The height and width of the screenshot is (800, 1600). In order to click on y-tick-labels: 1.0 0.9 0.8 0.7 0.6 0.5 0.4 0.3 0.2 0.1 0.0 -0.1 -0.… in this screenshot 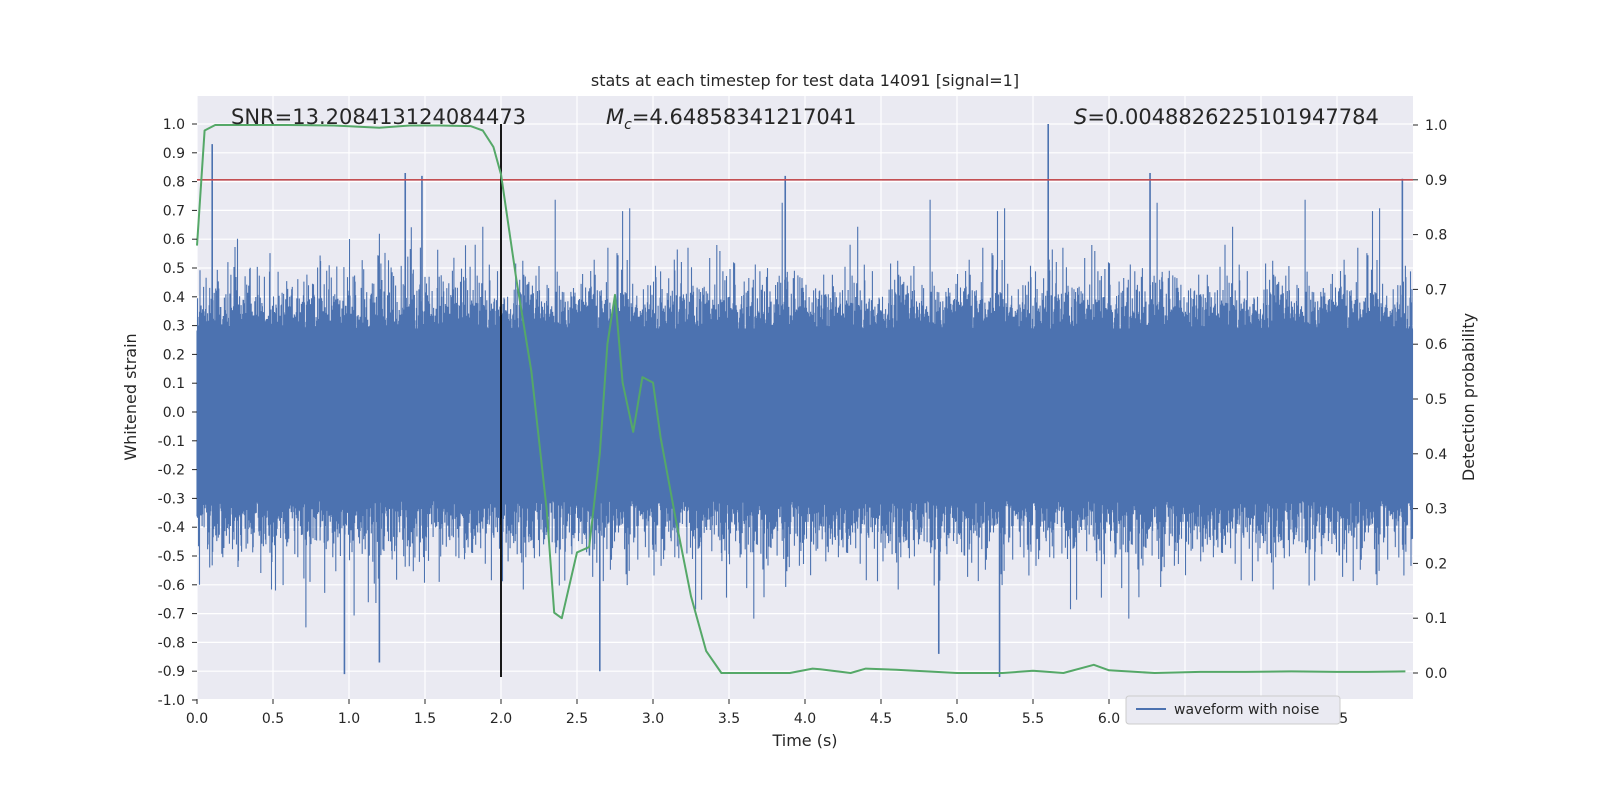, I will do `click(177, 413)`.